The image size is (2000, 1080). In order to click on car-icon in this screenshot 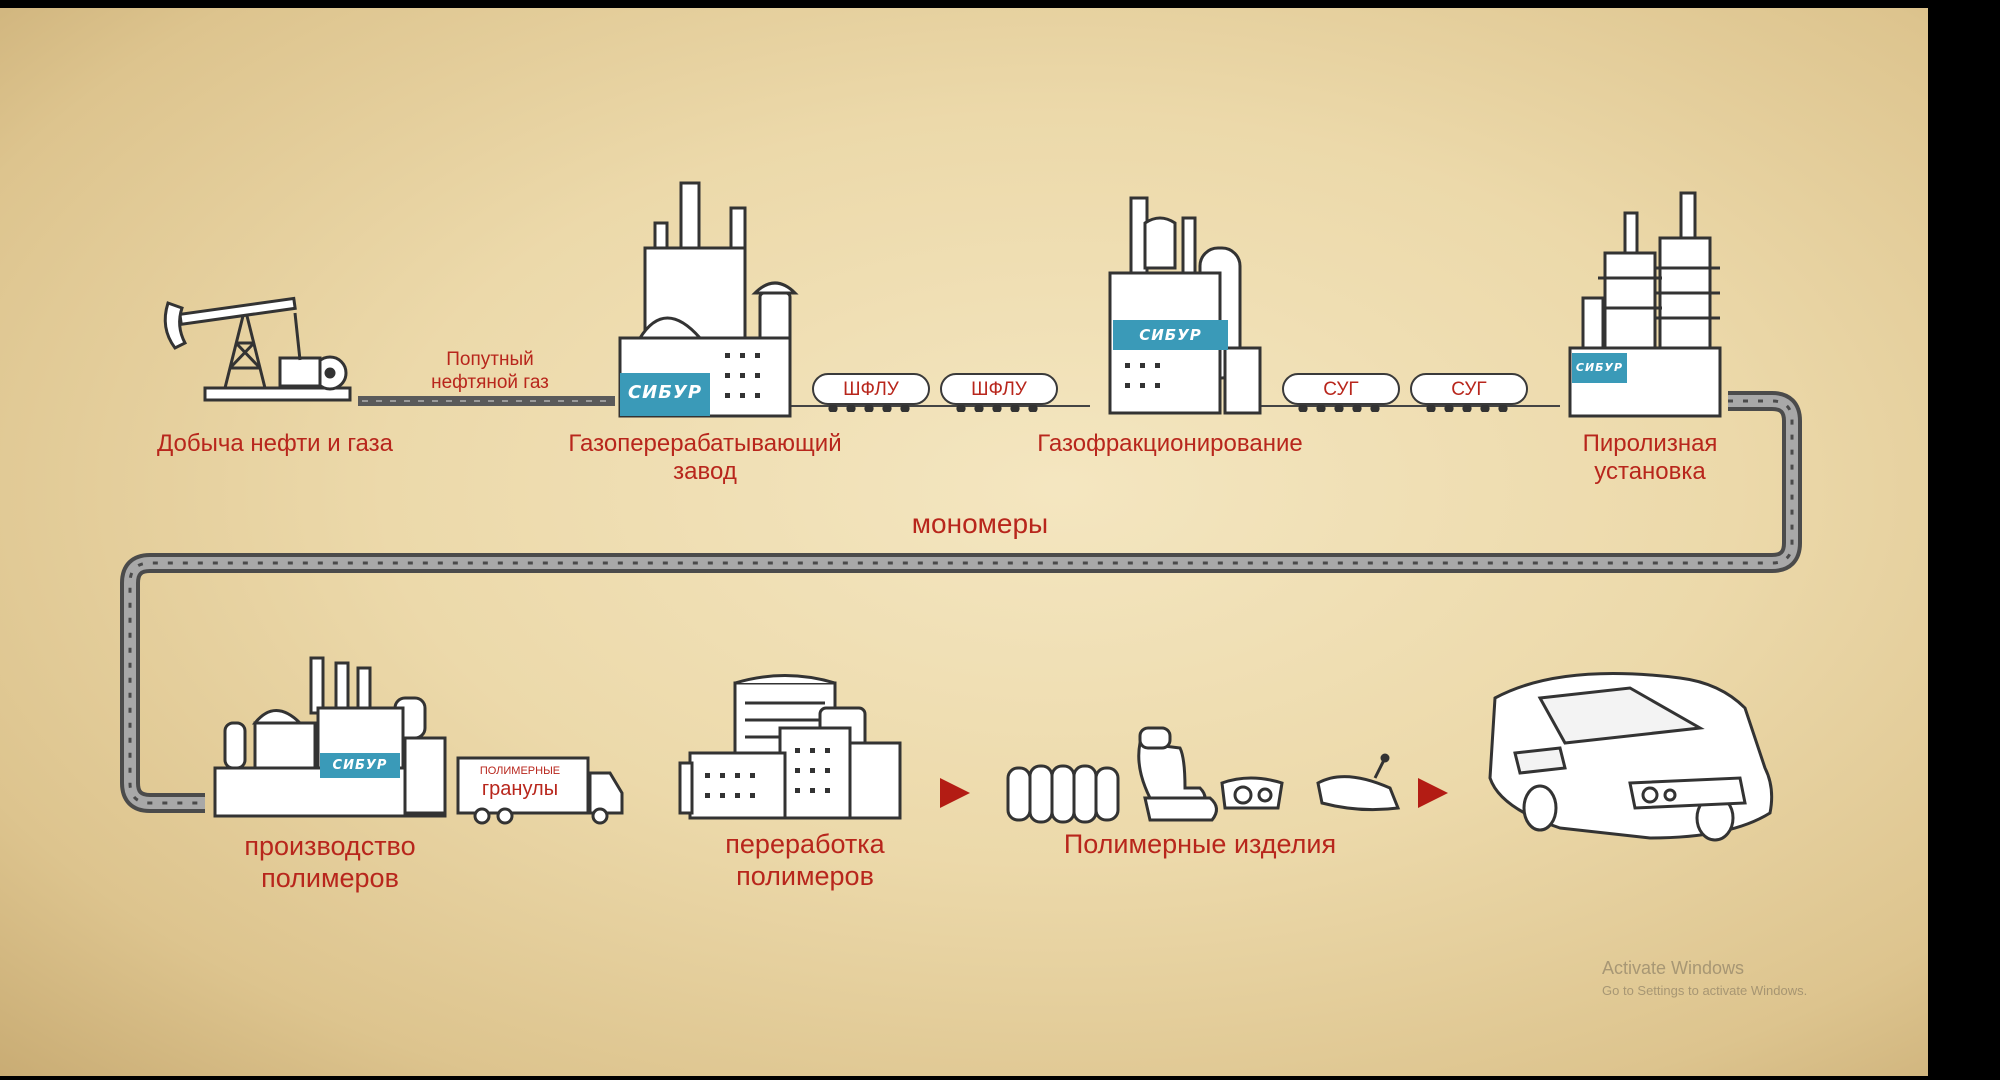, I will do `click(1631, 757)`.